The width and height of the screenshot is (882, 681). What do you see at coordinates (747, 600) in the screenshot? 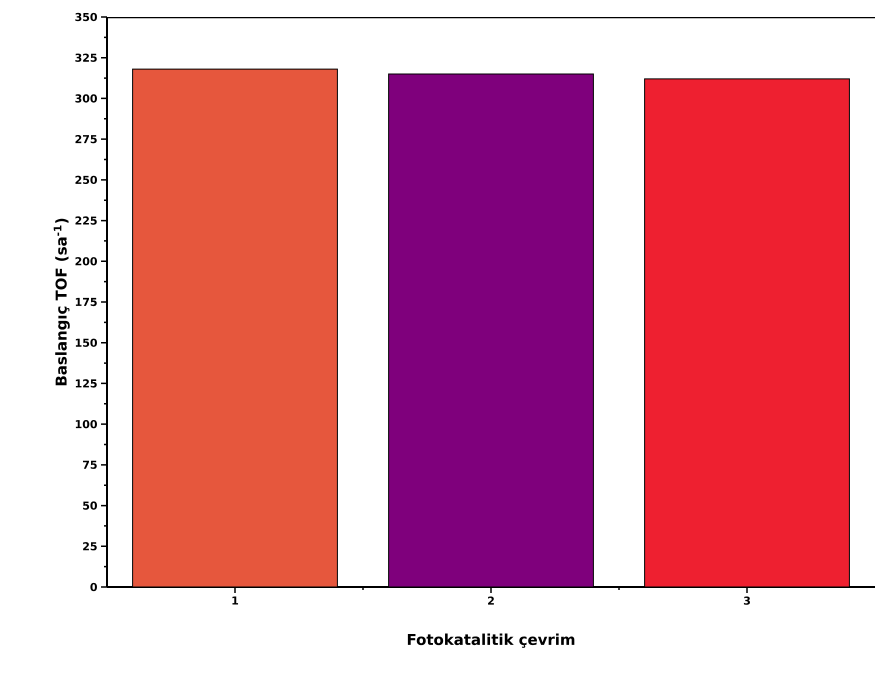
I see `x-tick-label: 3` at bounding box center [747, 600].